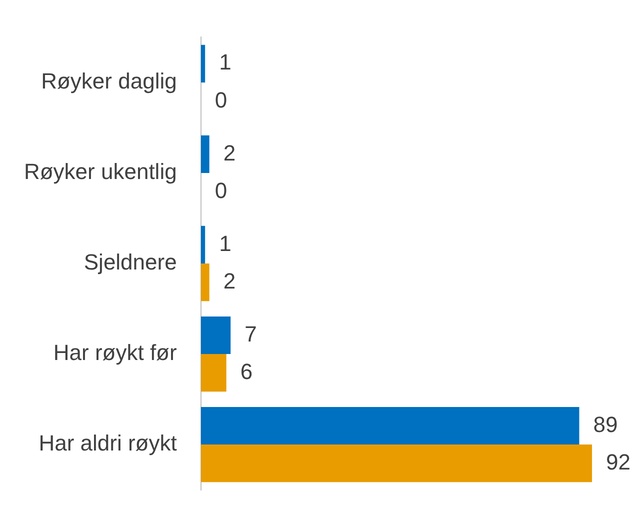 Image resolution: width=643 pixels, height=527 pixels. I want to click on y-tick-label: Røyker daglig, so click(109, 81).